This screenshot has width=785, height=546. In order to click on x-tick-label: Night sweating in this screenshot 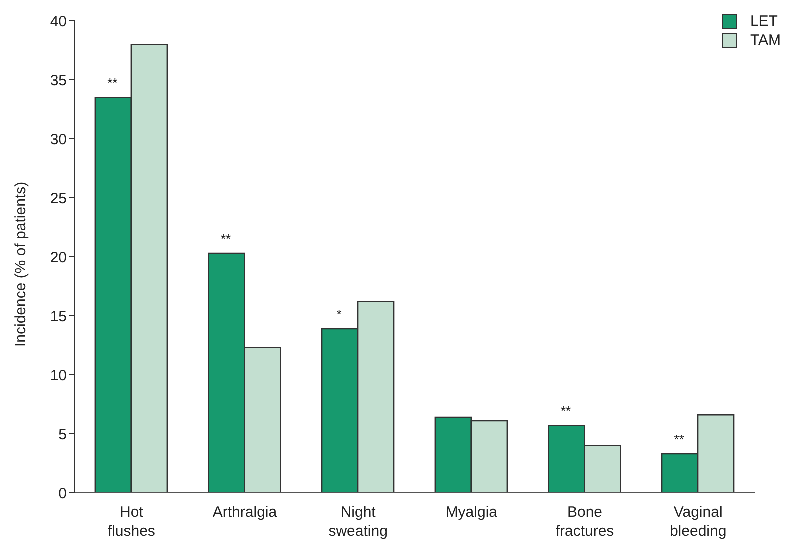, I will do `click(358, 522)`.